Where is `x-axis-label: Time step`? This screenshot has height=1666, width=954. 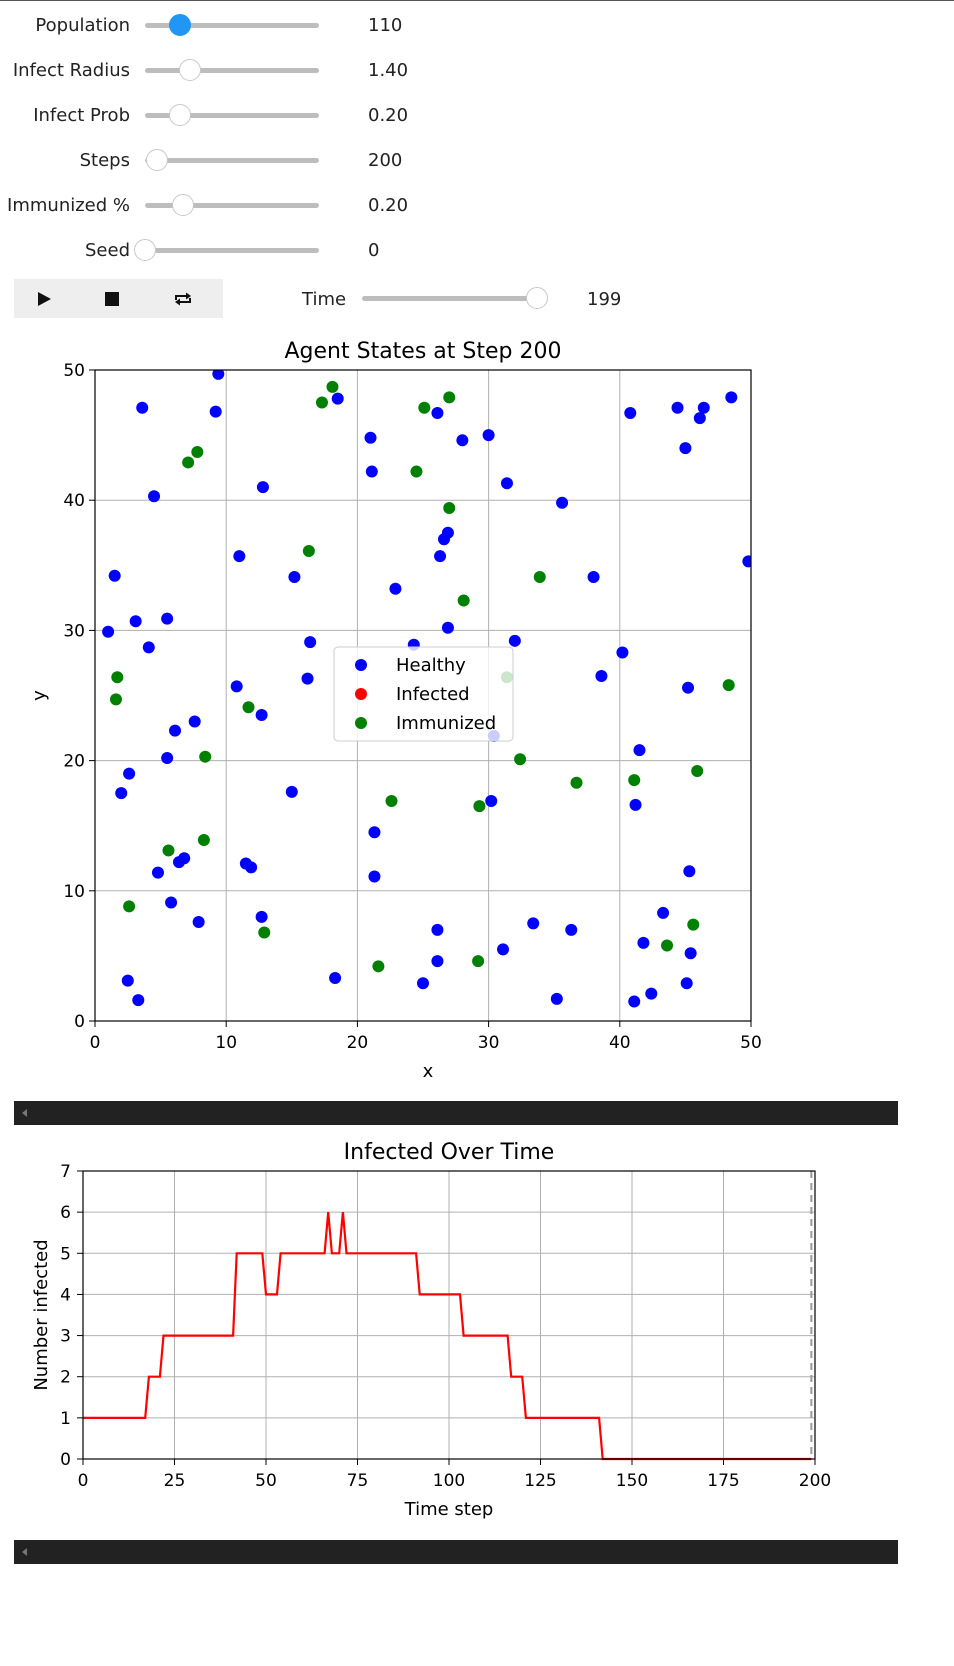 x-axis-label: Time step is located at coordinates (449, 1509).